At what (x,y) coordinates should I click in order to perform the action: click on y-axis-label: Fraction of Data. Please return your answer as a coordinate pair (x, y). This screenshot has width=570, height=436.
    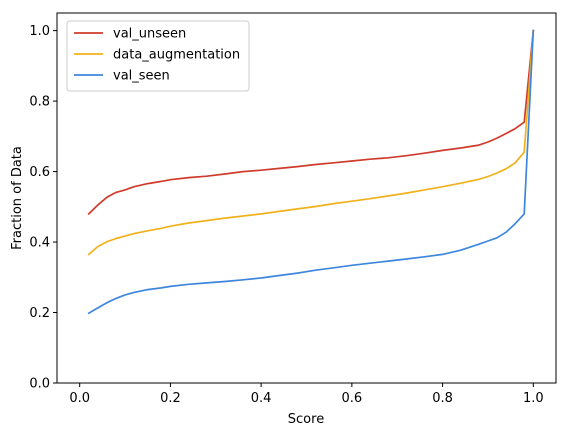
    Looking at the image, I should click on (17, 198).